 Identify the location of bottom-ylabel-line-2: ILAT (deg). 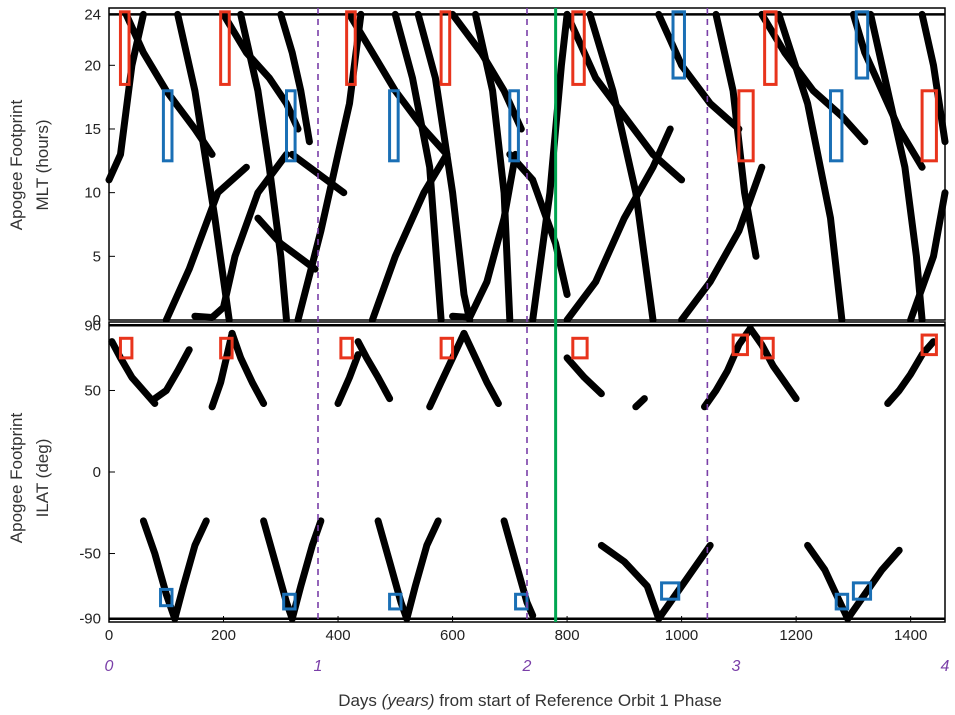
(42, 478).